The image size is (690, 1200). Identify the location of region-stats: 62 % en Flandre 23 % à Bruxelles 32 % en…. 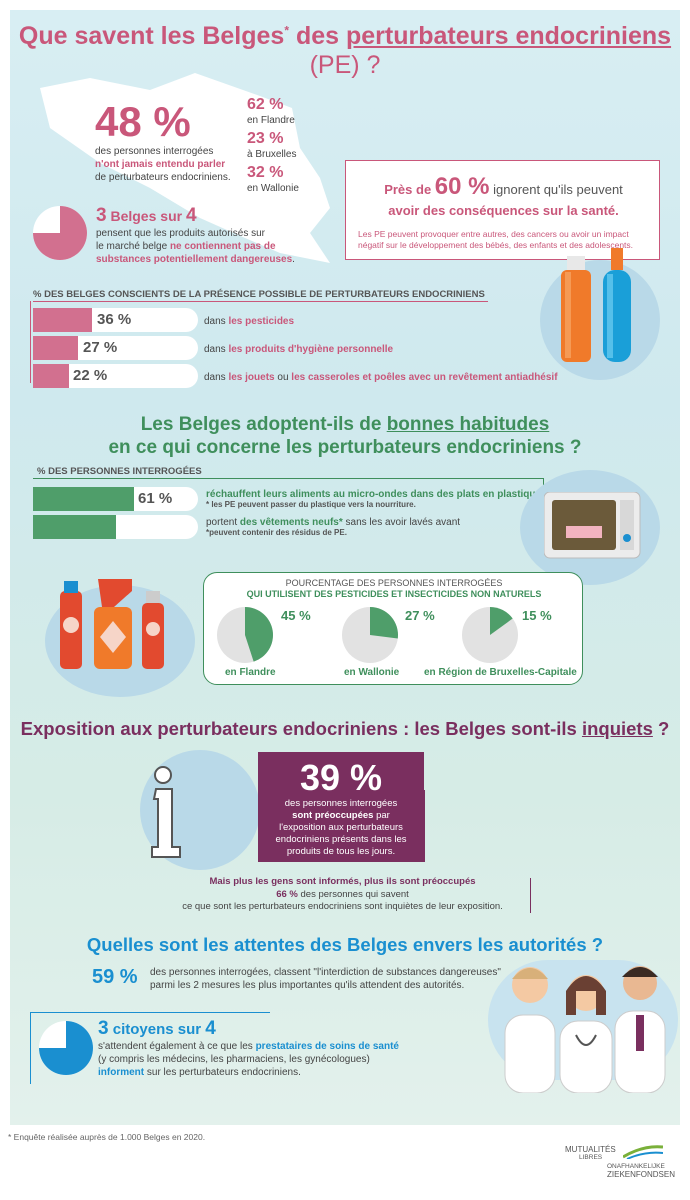
(273, 145).